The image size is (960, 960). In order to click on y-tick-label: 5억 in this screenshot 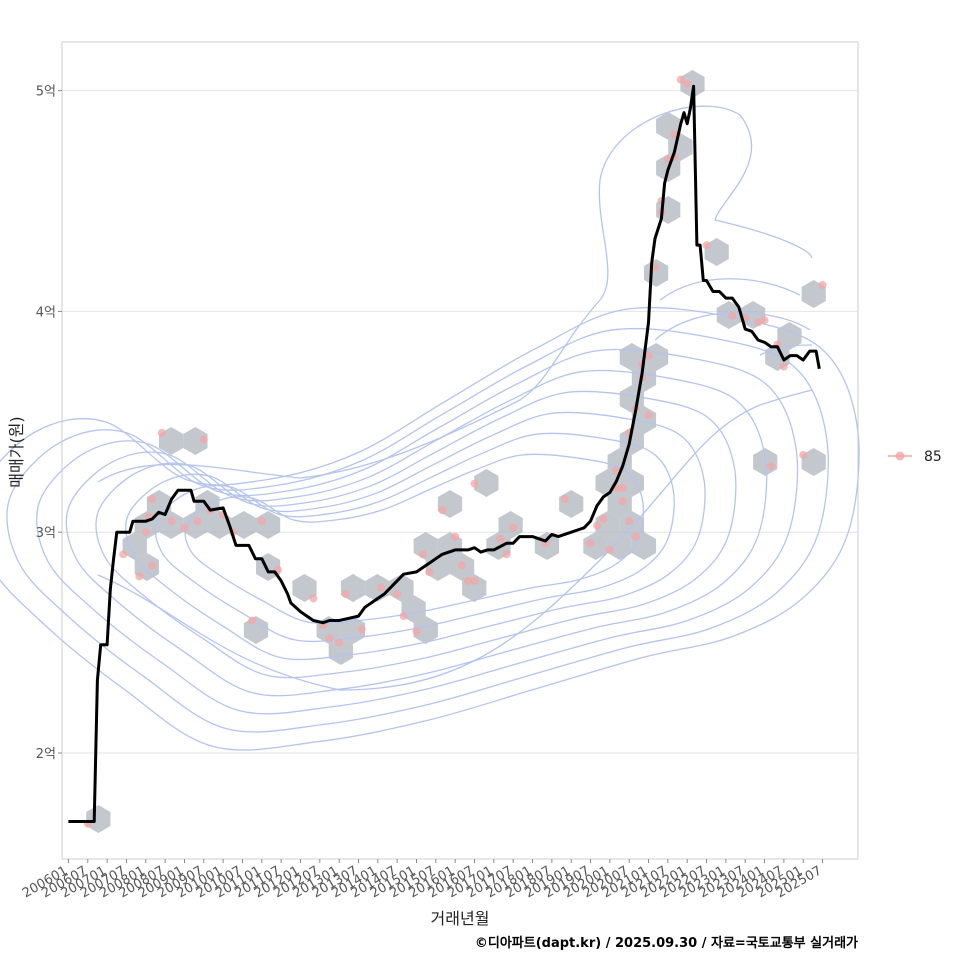, I will do `click(46, 92)`.